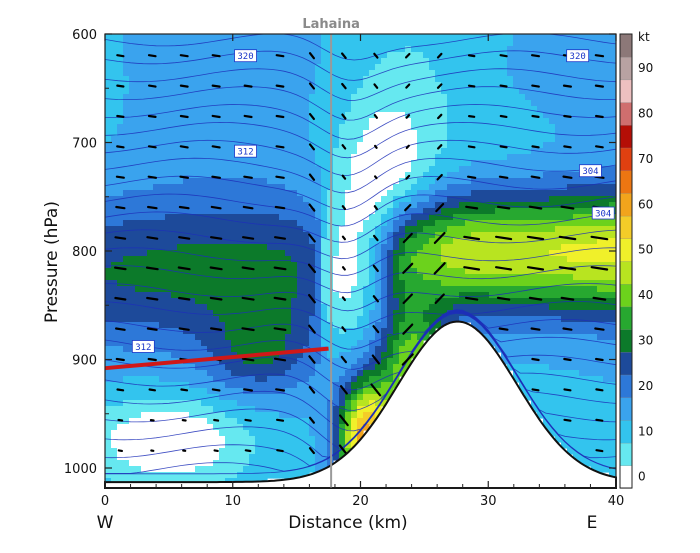 The image size is (700, 553). I want to click on y-tick-label: 900, so click(84, 361).